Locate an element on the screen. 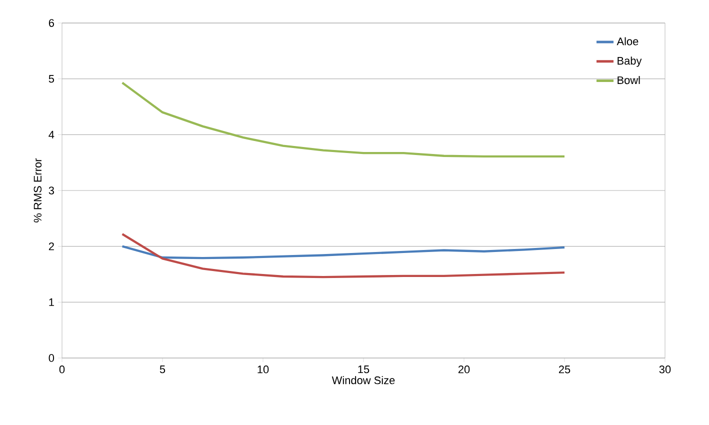 This screenshot has height=425, width=709. x-tick-label: 30 is located at coordinates (665, 370).